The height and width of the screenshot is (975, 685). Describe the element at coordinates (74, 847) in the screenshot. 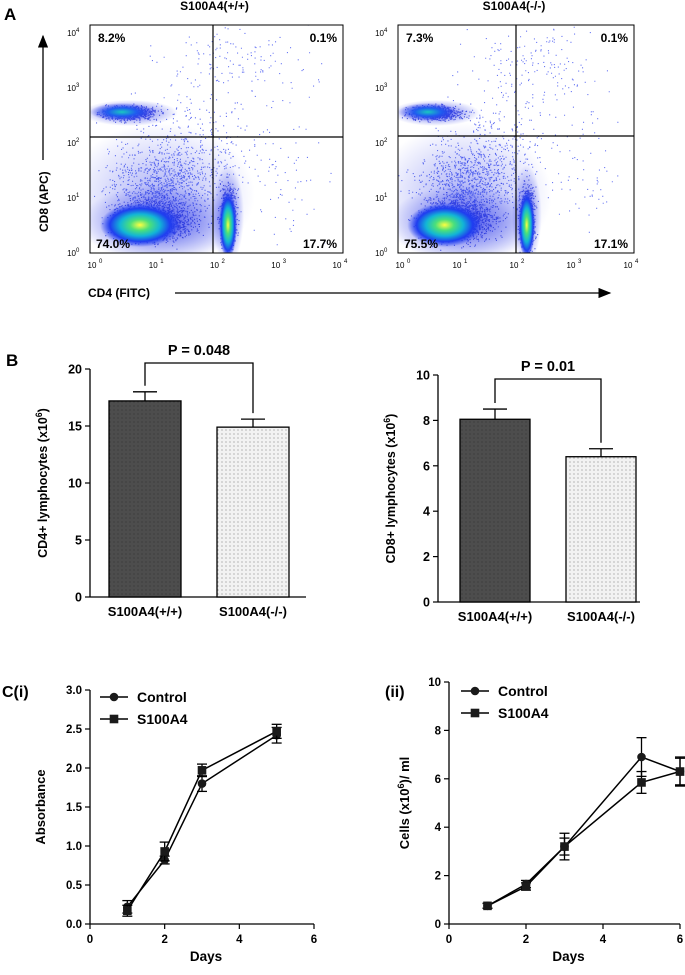

I see `y-tick-label: 1.0` at that location.